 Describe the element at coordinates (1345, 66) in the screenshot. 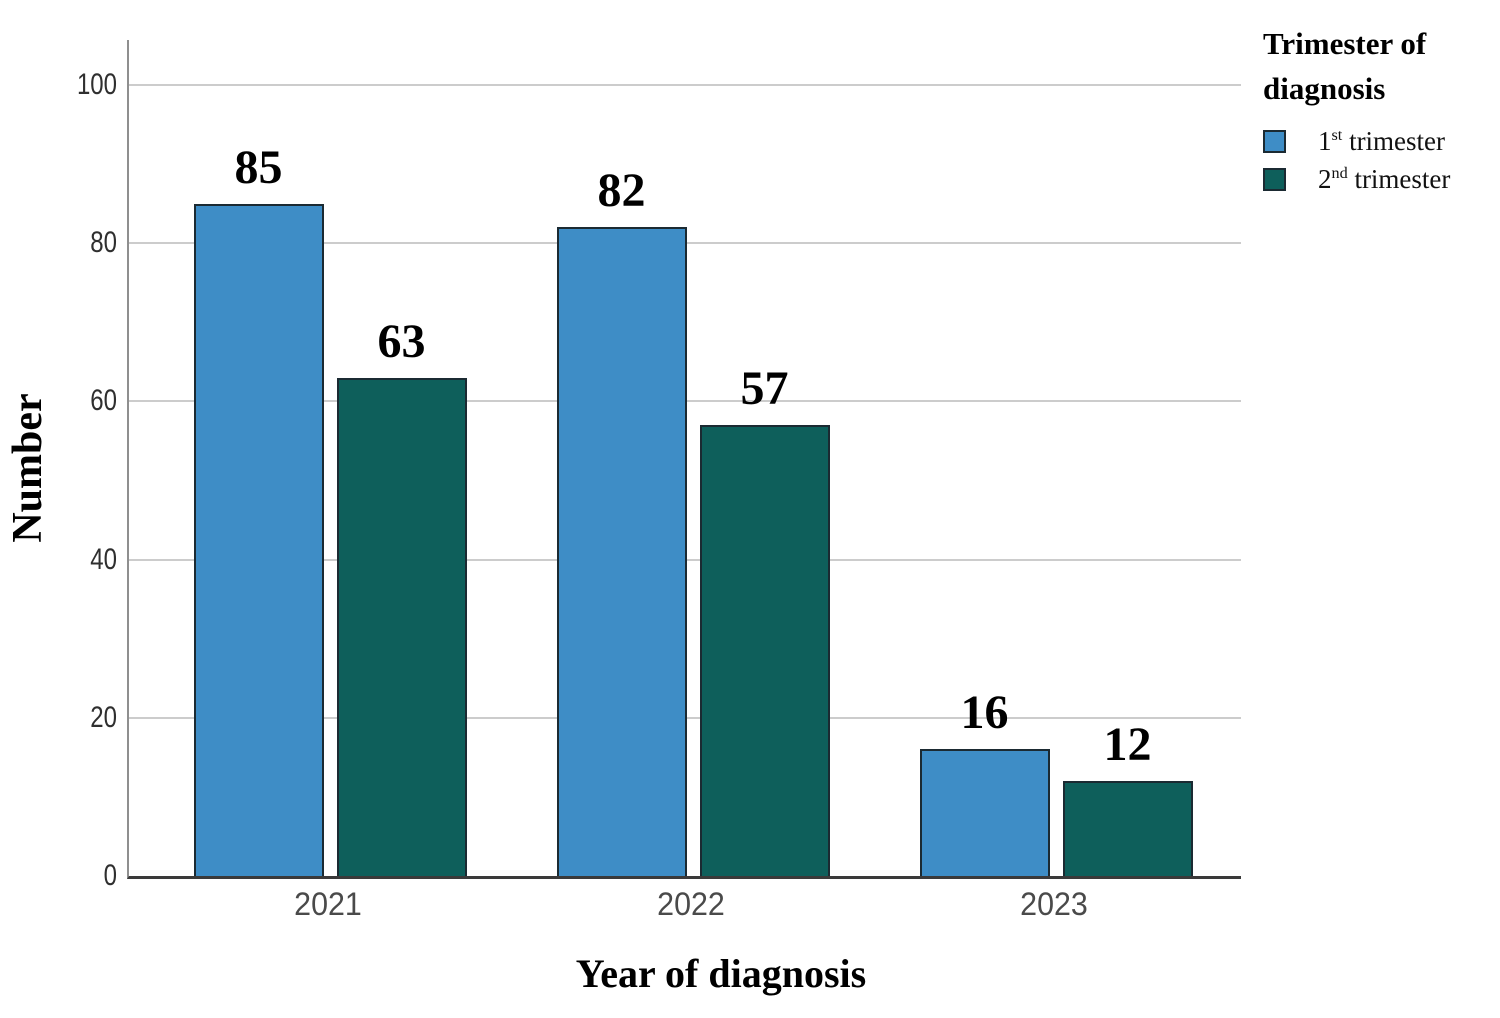

I see `legend-title: Trimester of diagnosis` at that location.